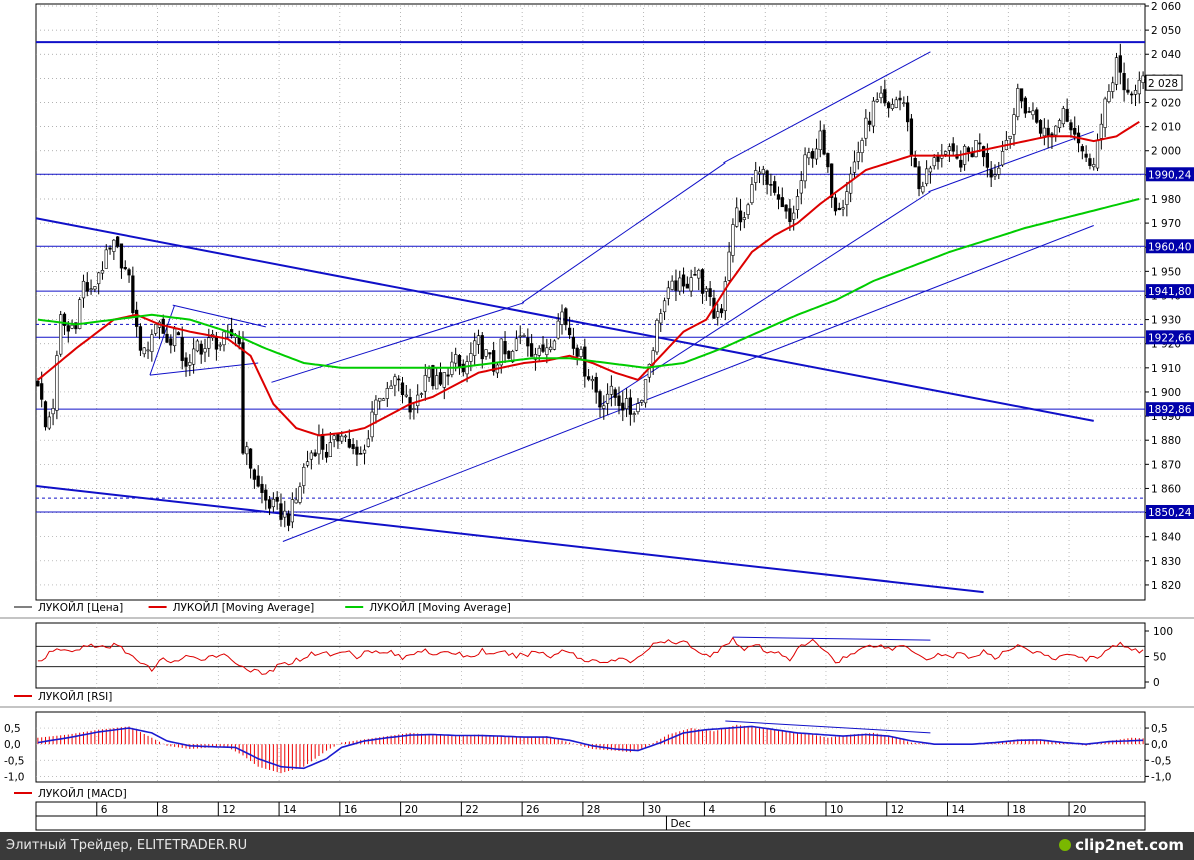  Describe the element at coordinates (1166, 224) in the screenshot. I see `price-y-tick-label: 1 970` at that location.